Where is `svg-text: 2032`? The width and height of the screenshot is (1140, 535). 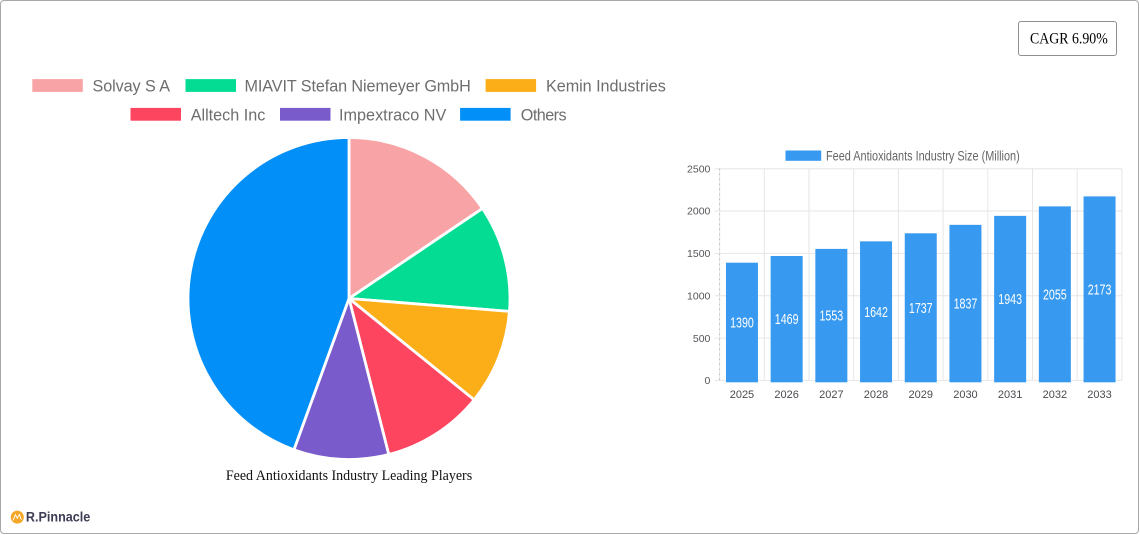
svg-text: 2032 is located at coordinates (1055, 395).